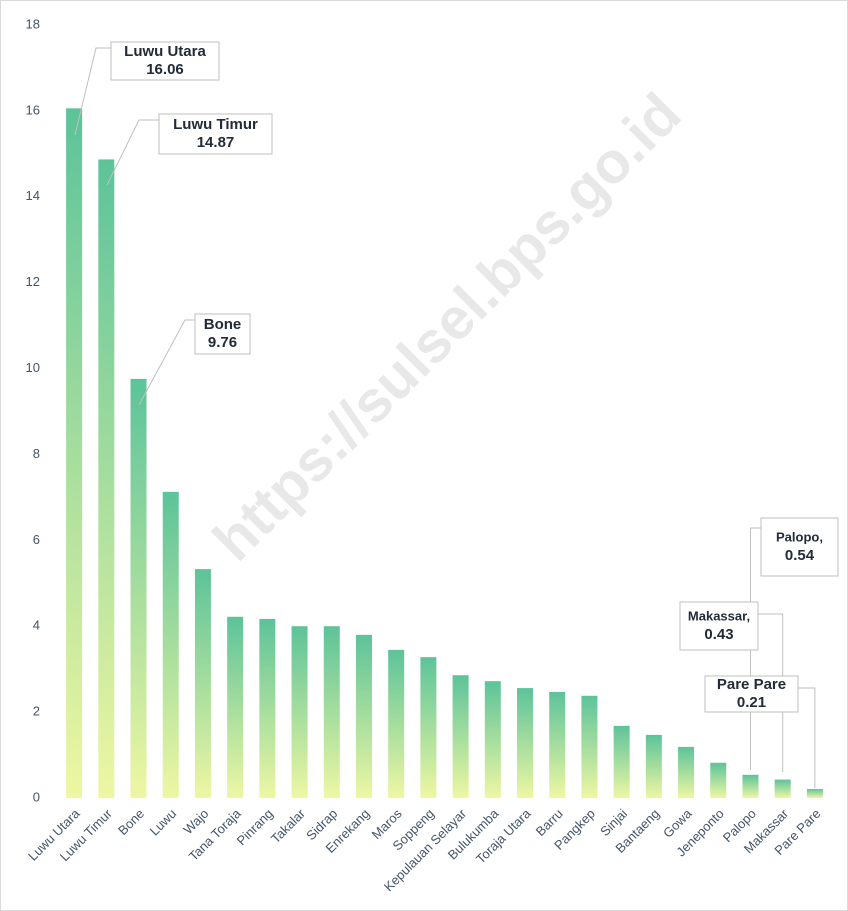 This screenshot has height=911, width=848. Describe the element at coordinates (33, 367) in the screenshot. I see `y-tick-label: 10` at that location.